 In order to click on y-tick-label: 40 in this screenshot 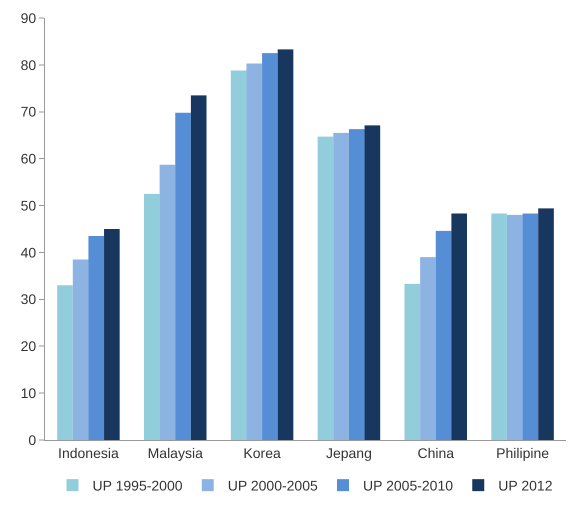, I will do `click(28, 252)`.